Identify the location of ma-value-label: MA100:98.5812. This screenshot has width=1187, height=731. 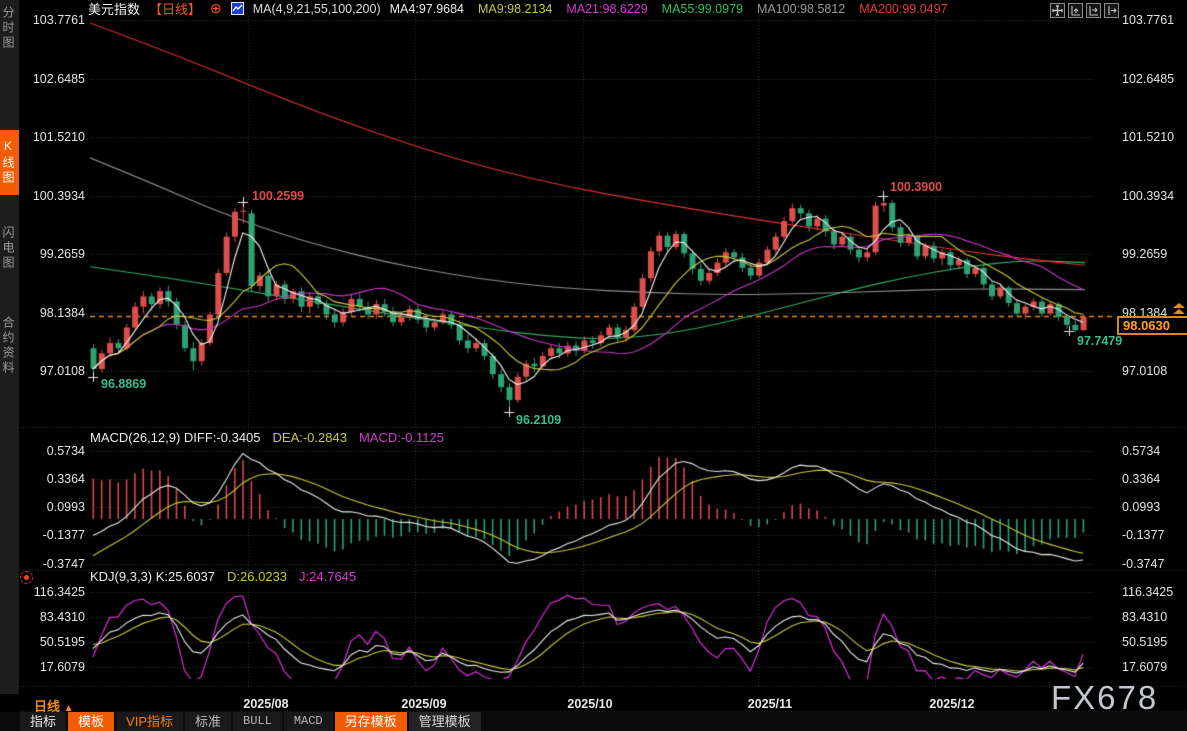
(801, 8).